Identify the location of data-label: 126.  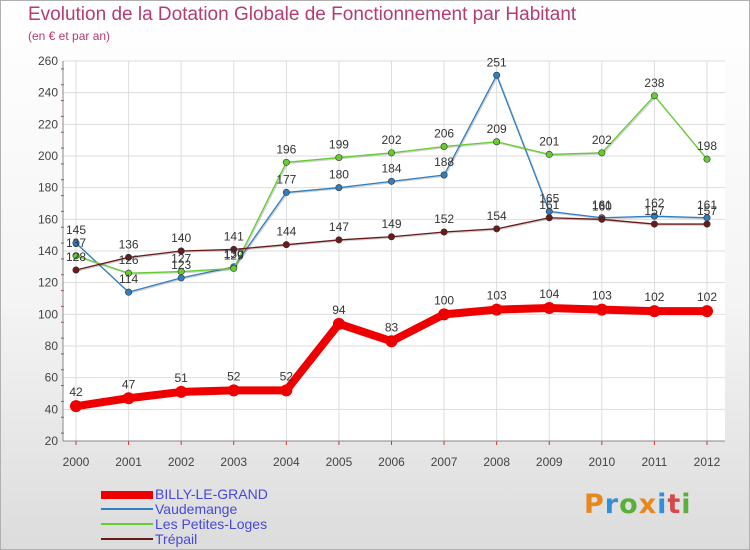
(129, 260).